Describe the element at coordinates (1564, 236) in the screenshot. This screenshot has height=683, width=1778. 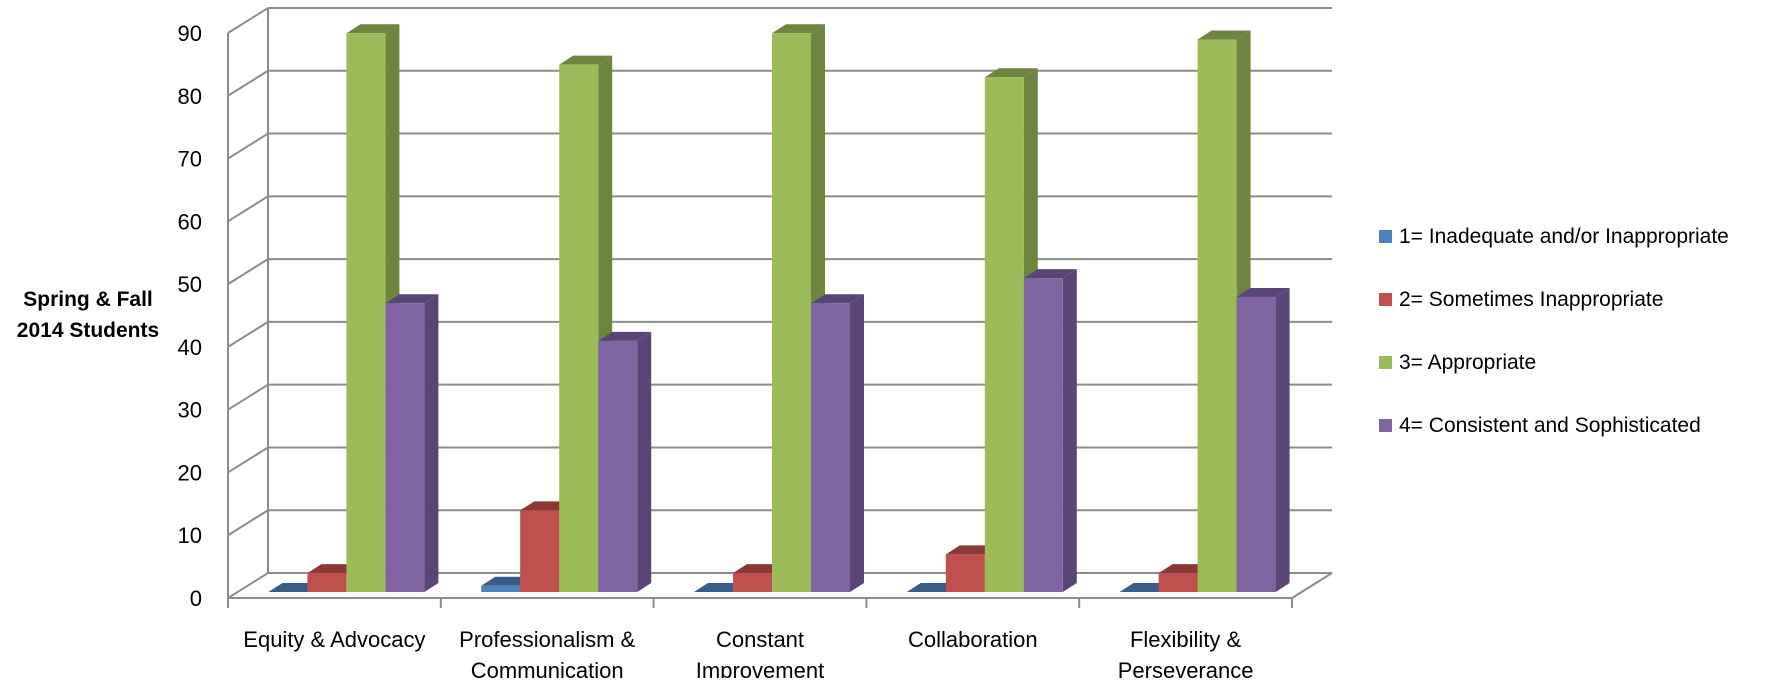
I see `legend-label: 1= Inadequate and/or Inappropriate` at that location.